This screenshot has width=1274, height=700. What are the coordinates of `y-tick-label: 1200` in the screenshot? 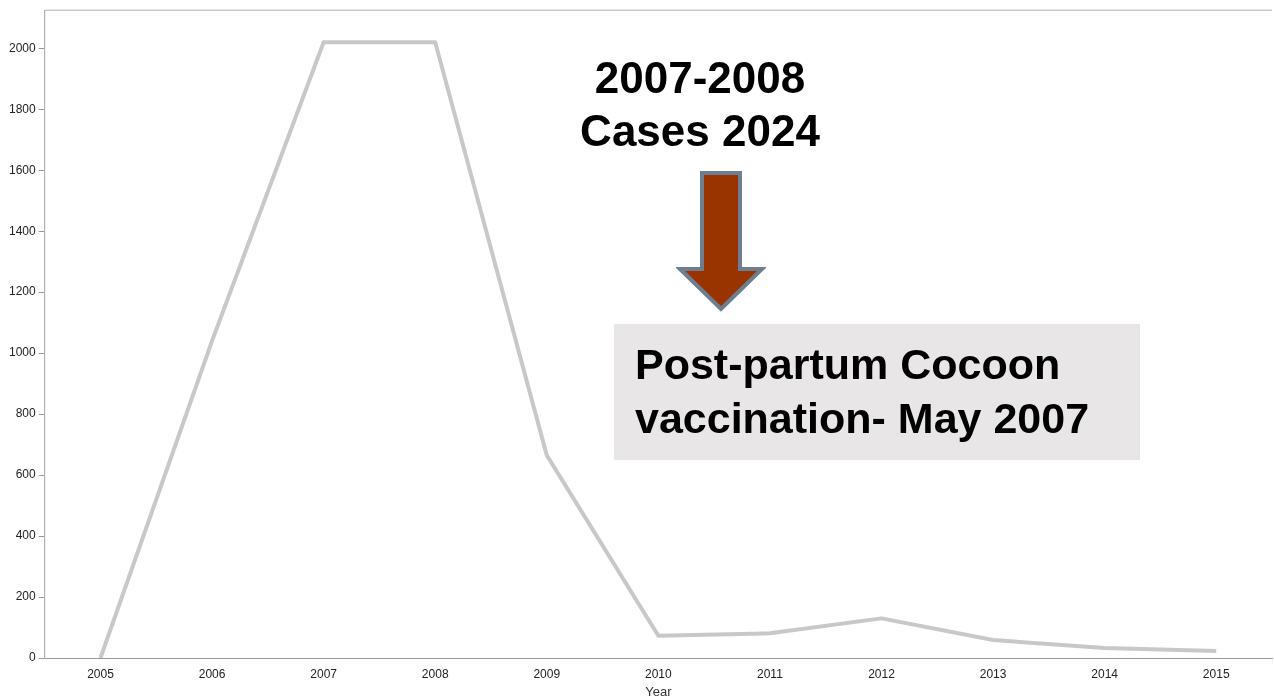 It's located at (22, 291).